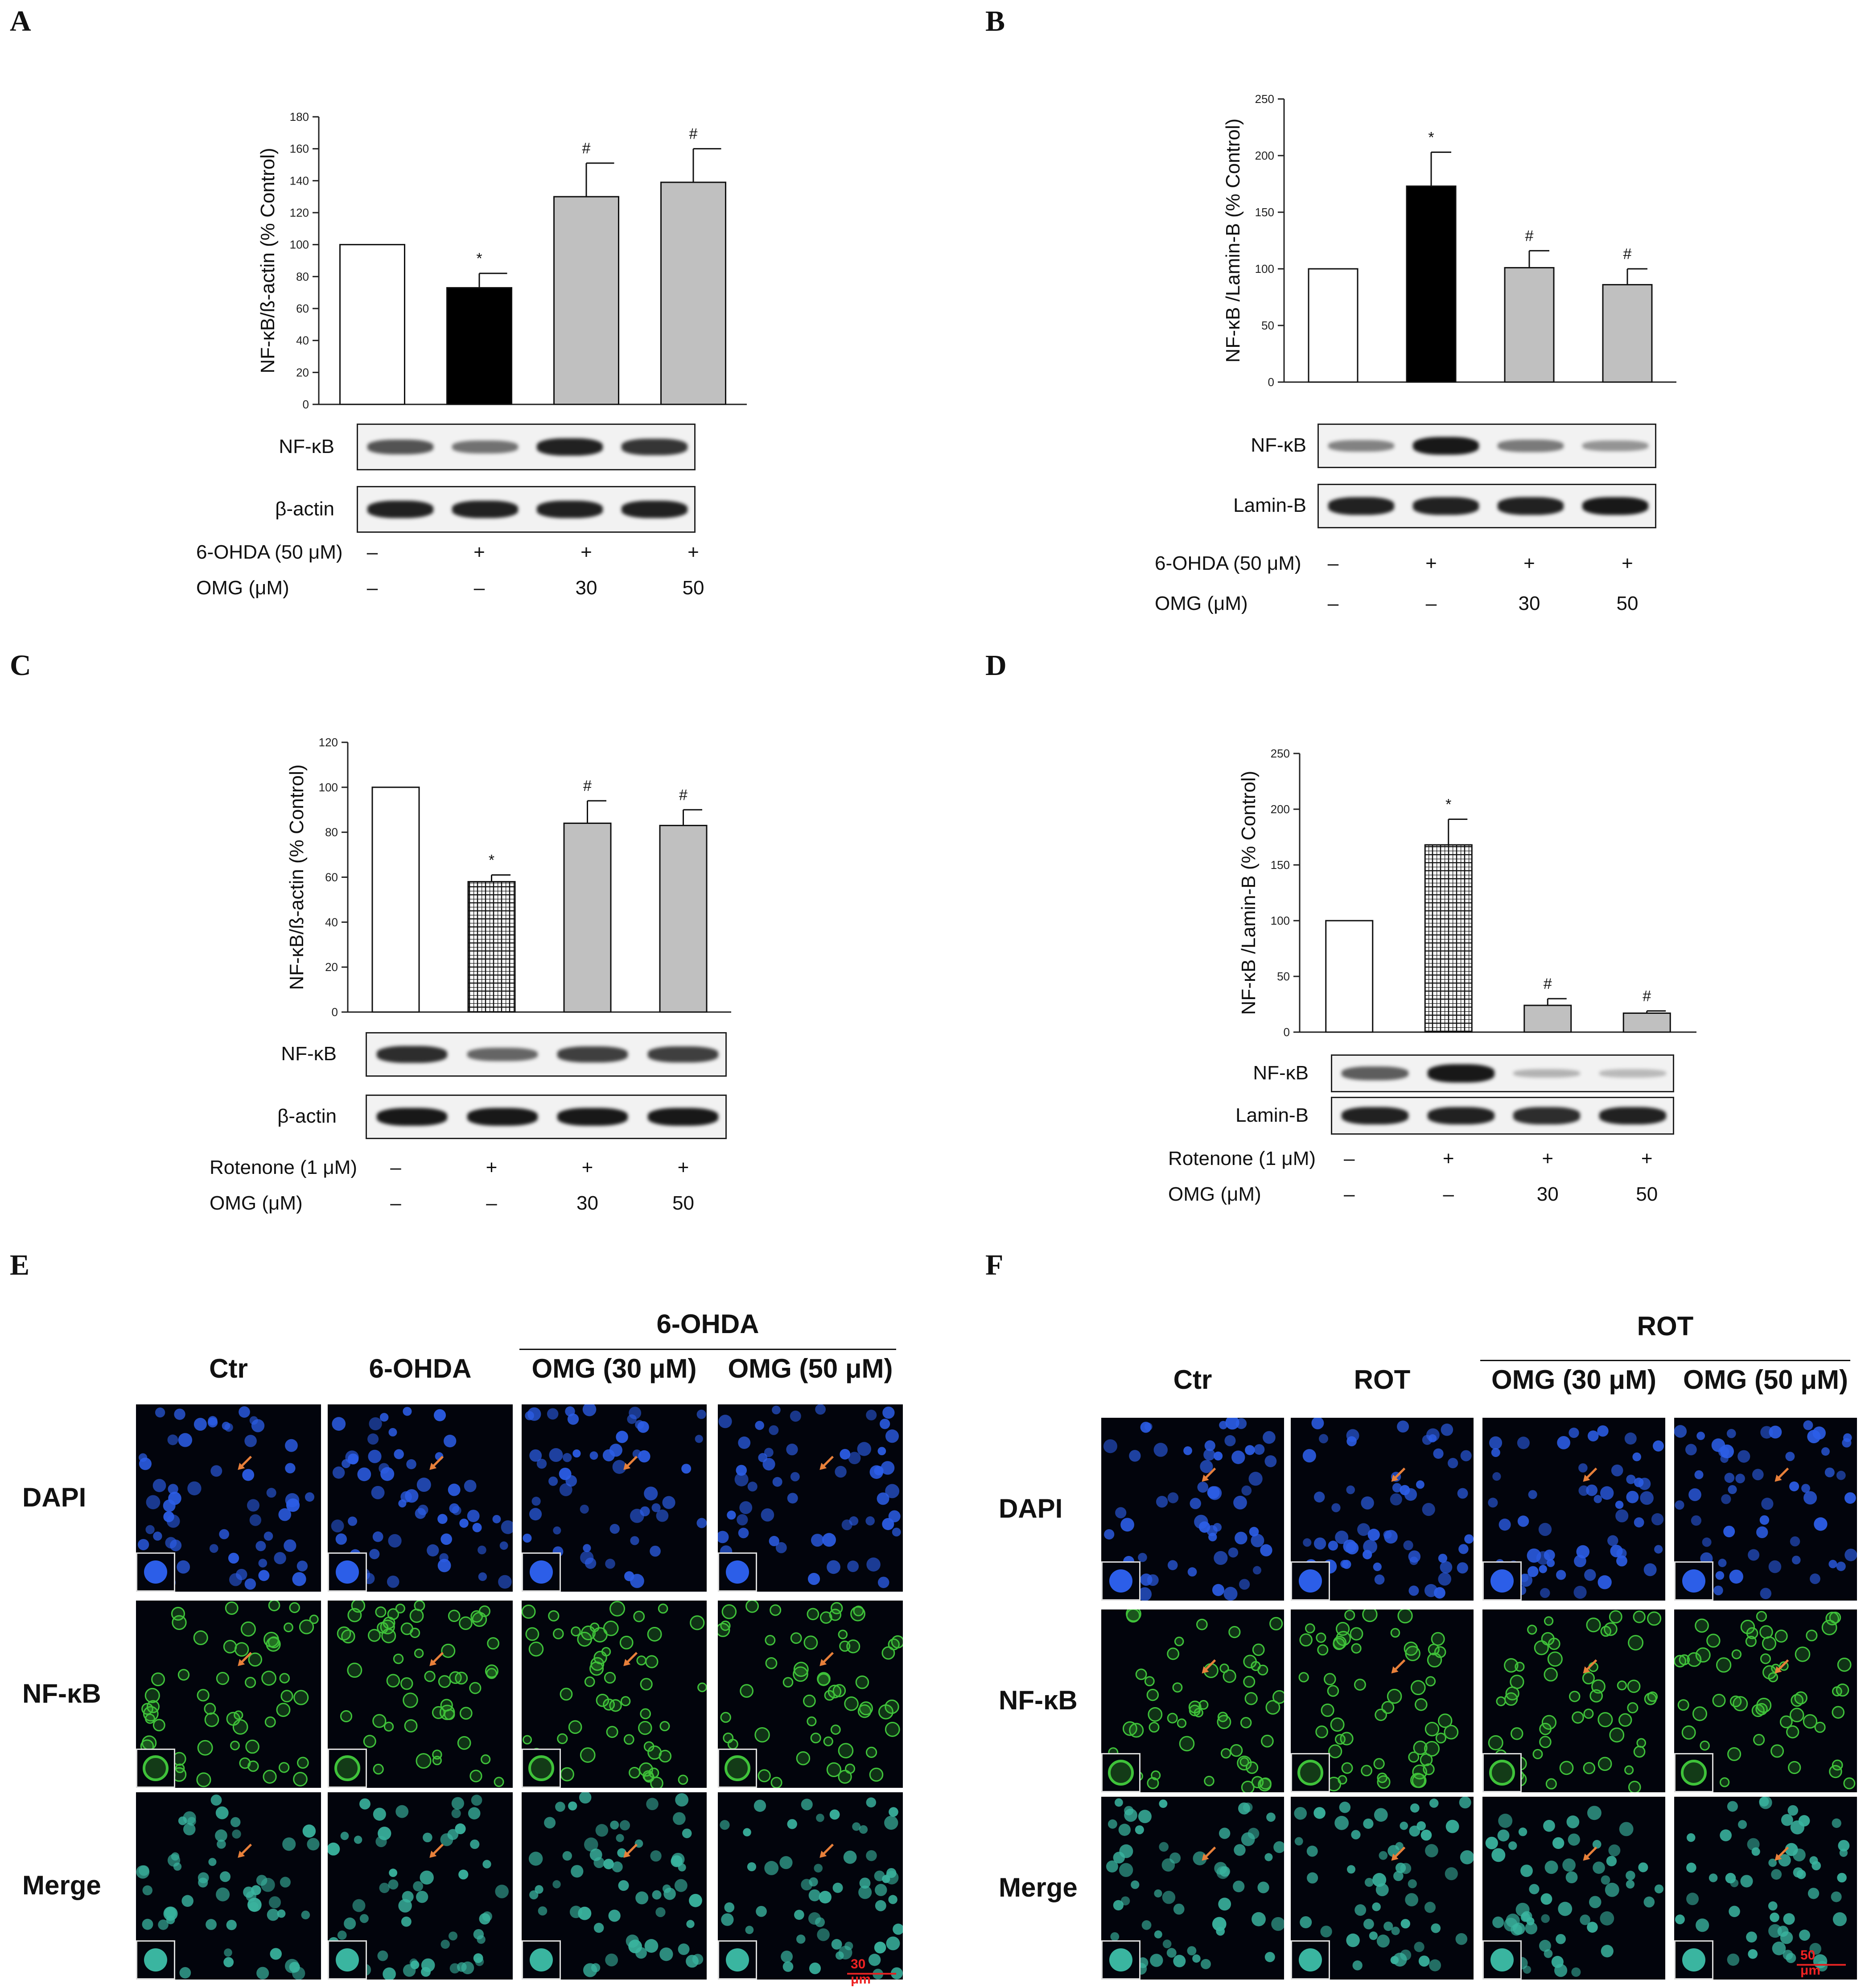  Describe the element at coordinates (1270, 505) in the screenshot. I see `blot-label: Lamin-B` at that location.